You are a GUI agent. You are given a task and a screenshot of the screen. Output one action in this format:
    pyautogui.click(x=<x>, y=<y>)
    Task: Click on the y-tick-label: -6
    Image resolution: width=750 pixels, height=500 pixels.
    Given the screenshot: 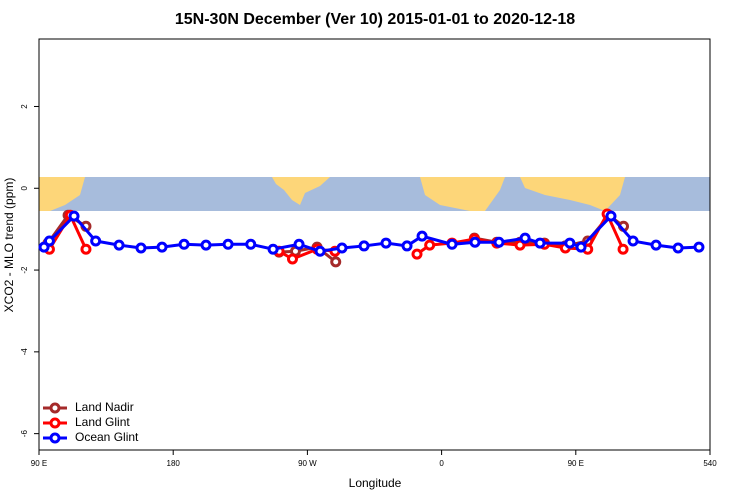 What is the action you would take?
    pyautogui.click(x=24, y=434)
    